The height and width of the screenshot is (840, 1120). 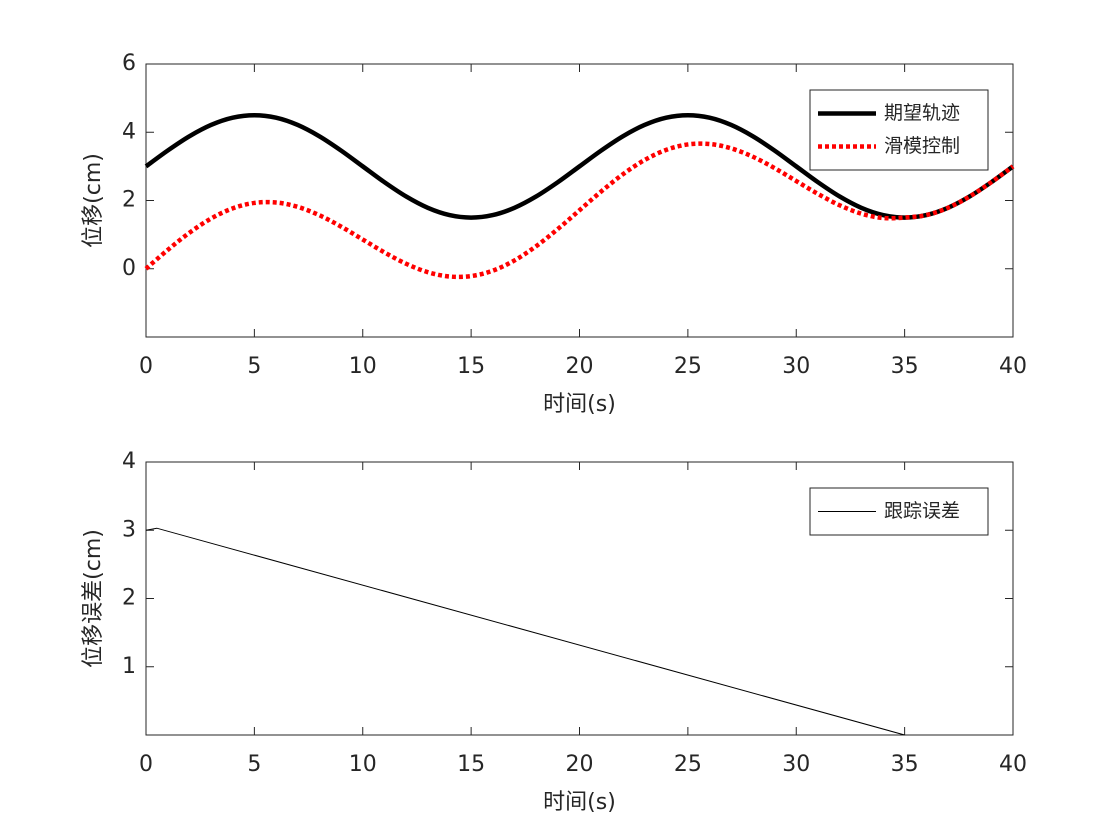 What do you see at coordinates (129, 63) in the screenshot?
I see `y-tick-label: 6` at bounding box center [129, 63].